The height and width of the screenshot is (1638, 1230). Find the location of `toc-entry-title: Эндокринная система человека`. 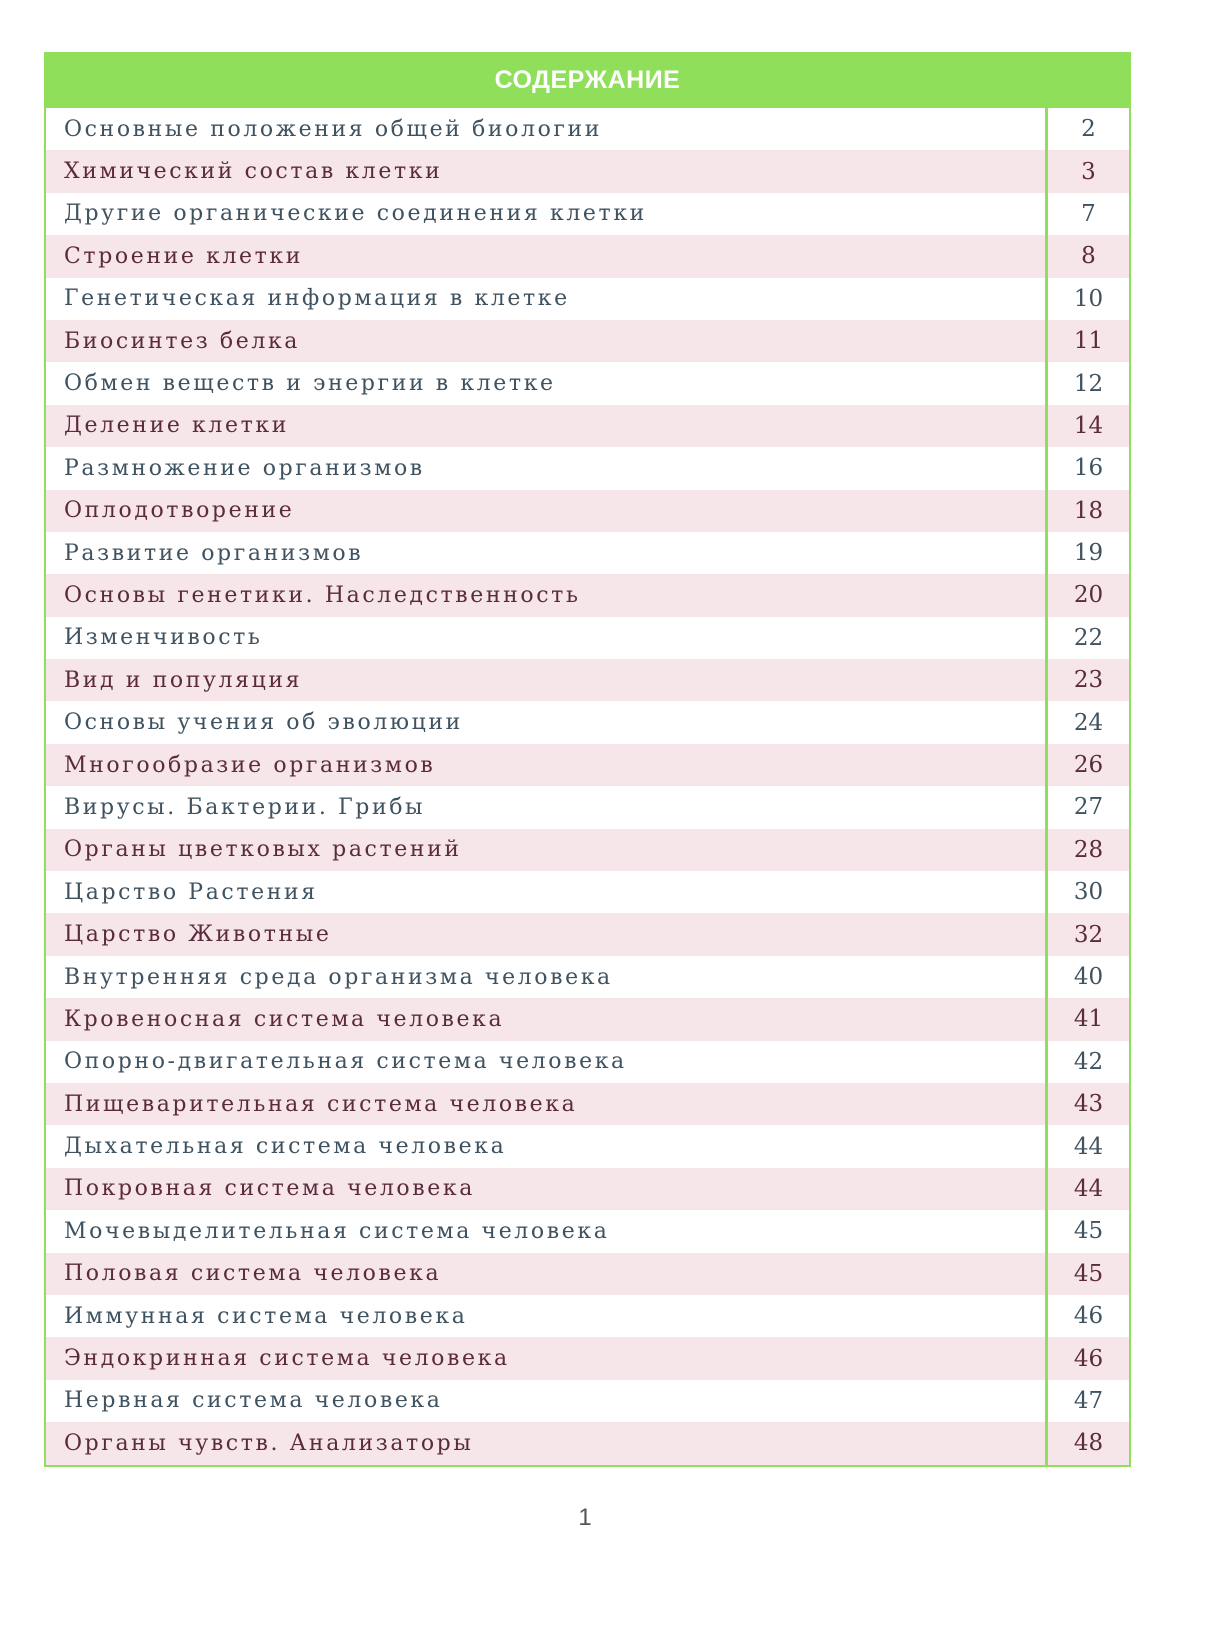

toc-entry-title: Эндокринная система человека is located at coordinates (287, 1359).